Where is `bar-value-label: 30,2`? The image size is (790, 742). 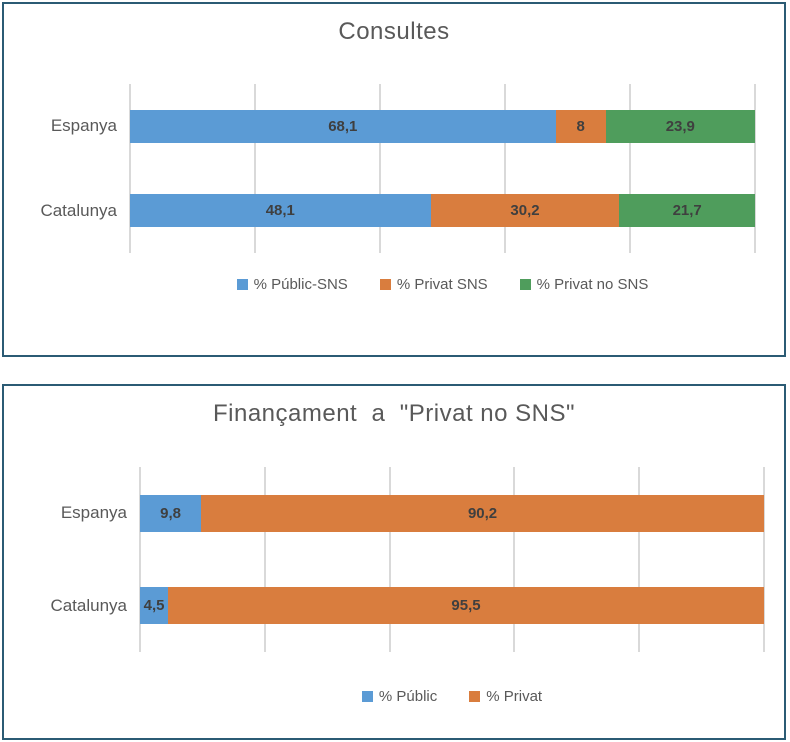 bar-value-label: 30,2 is located at coordinates (525, 211).